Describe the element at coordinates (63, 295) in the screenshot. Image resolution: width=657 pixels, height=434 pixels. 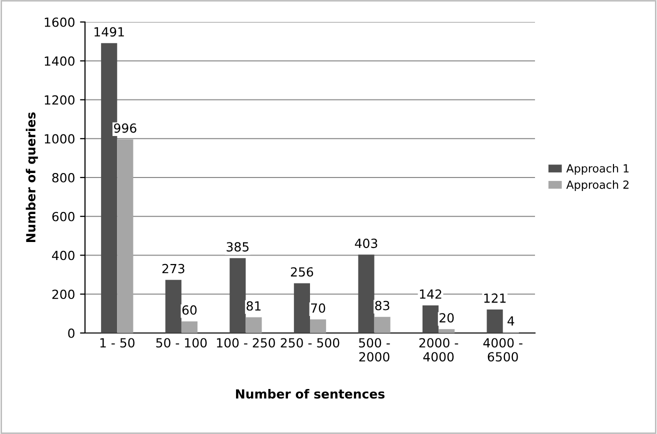
I see `y-tick-label: 200` at that location.